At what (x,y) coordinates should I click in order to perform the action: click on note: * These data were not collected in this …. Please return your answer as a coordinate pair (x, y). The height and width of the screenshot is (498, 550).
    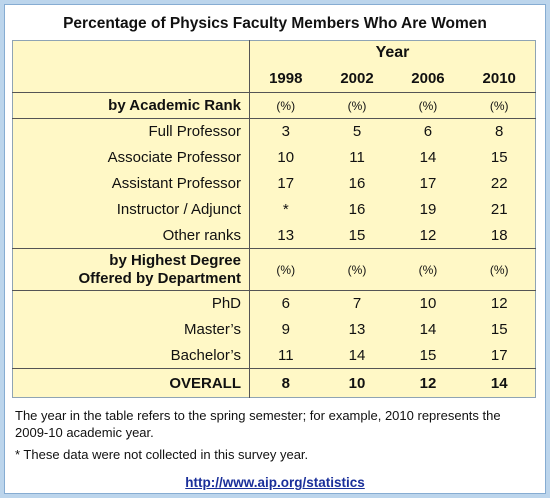
    Looking at the image, I should click on (162, 454).